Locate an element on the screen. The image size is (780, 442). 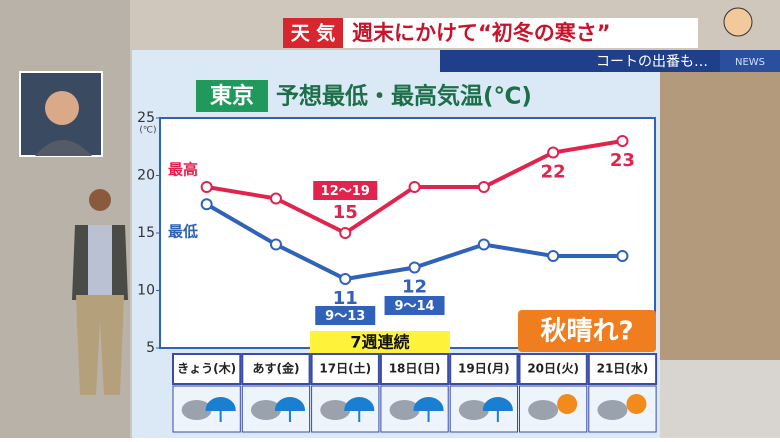
category-box is located at coordinates (313, 33).